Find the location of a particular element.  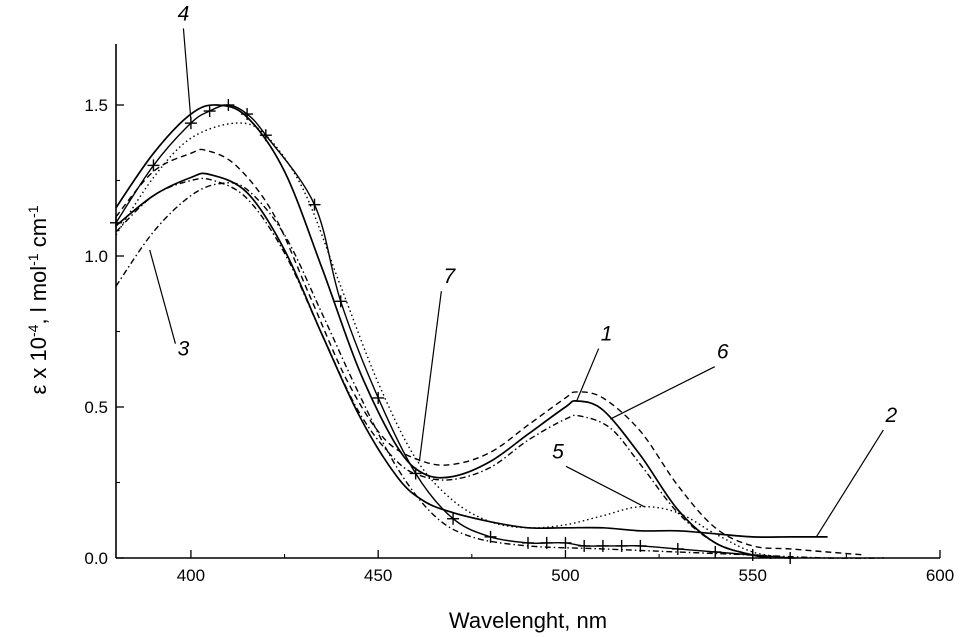

y-tick-label: 0.5 is located at coordinates (96, 407).